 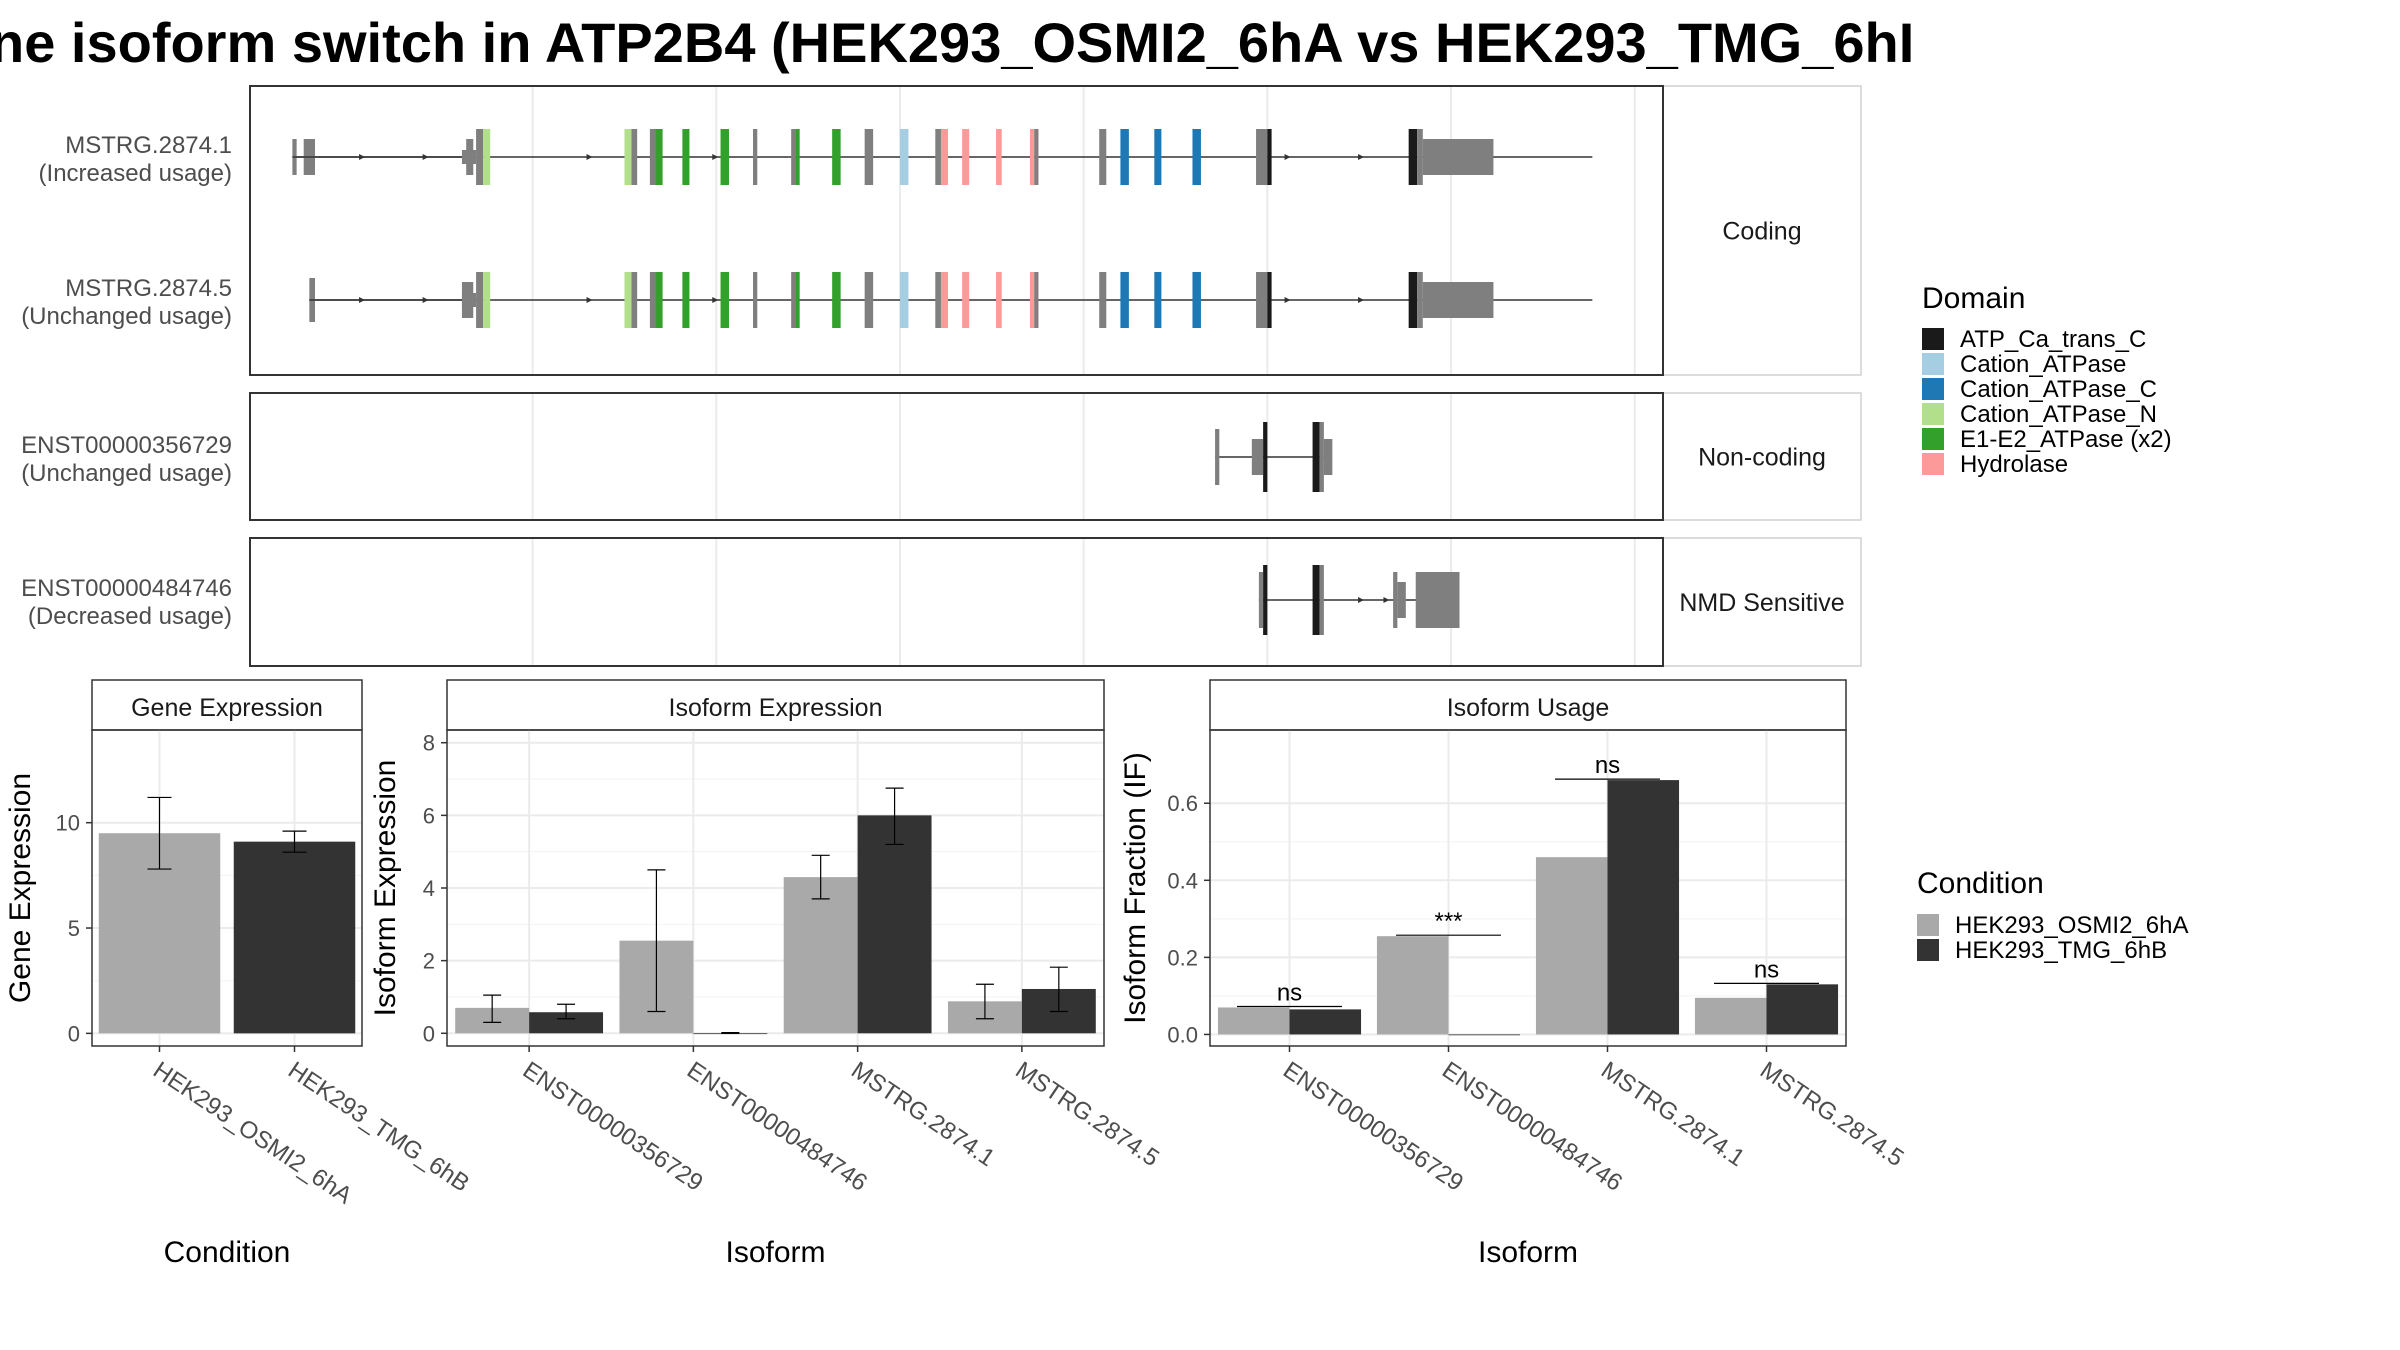 I want to click on legend-domain-label: E1-E2_ATPase (x2), so click(x=2066, y=439).